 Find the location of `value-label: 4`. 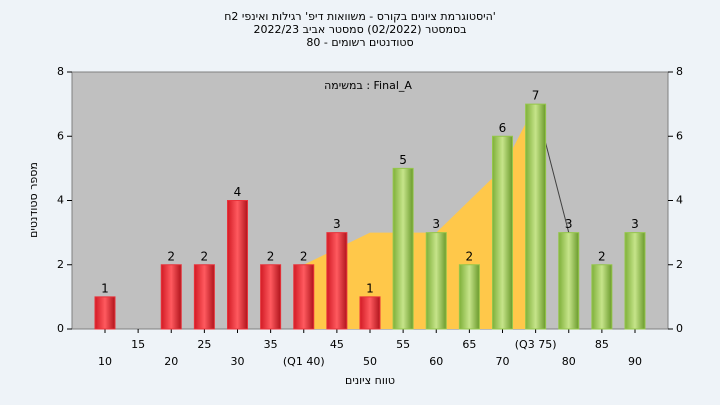

value-label: 4 is located at coordinates (238, 192).